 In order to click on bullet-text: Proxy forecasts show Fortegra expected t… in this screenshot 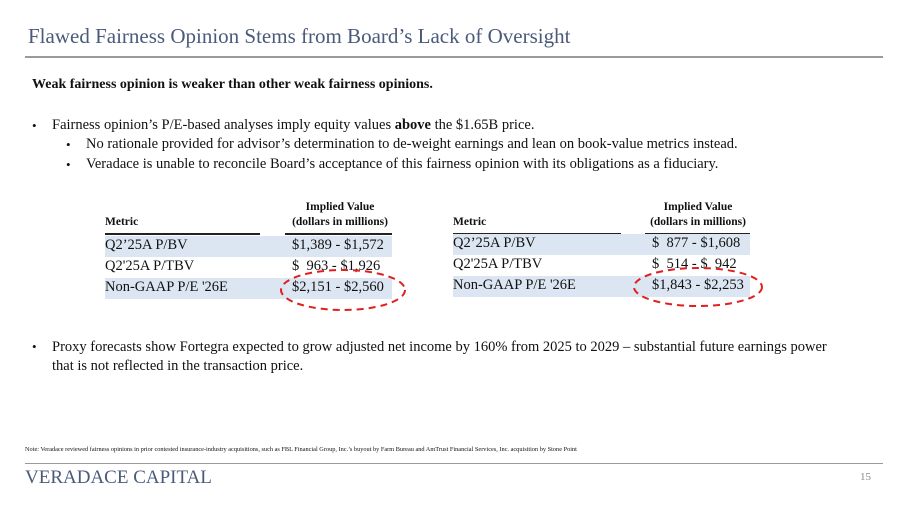, I will do `click(439, 356)`.